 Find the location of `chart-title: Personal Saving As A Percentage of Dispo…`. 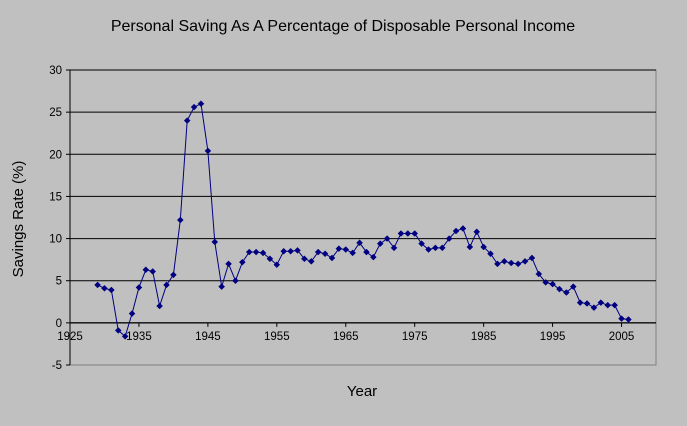

chart-title: Personal Saving As A Percentage of Dispo… is located at coordinates (343, 26).